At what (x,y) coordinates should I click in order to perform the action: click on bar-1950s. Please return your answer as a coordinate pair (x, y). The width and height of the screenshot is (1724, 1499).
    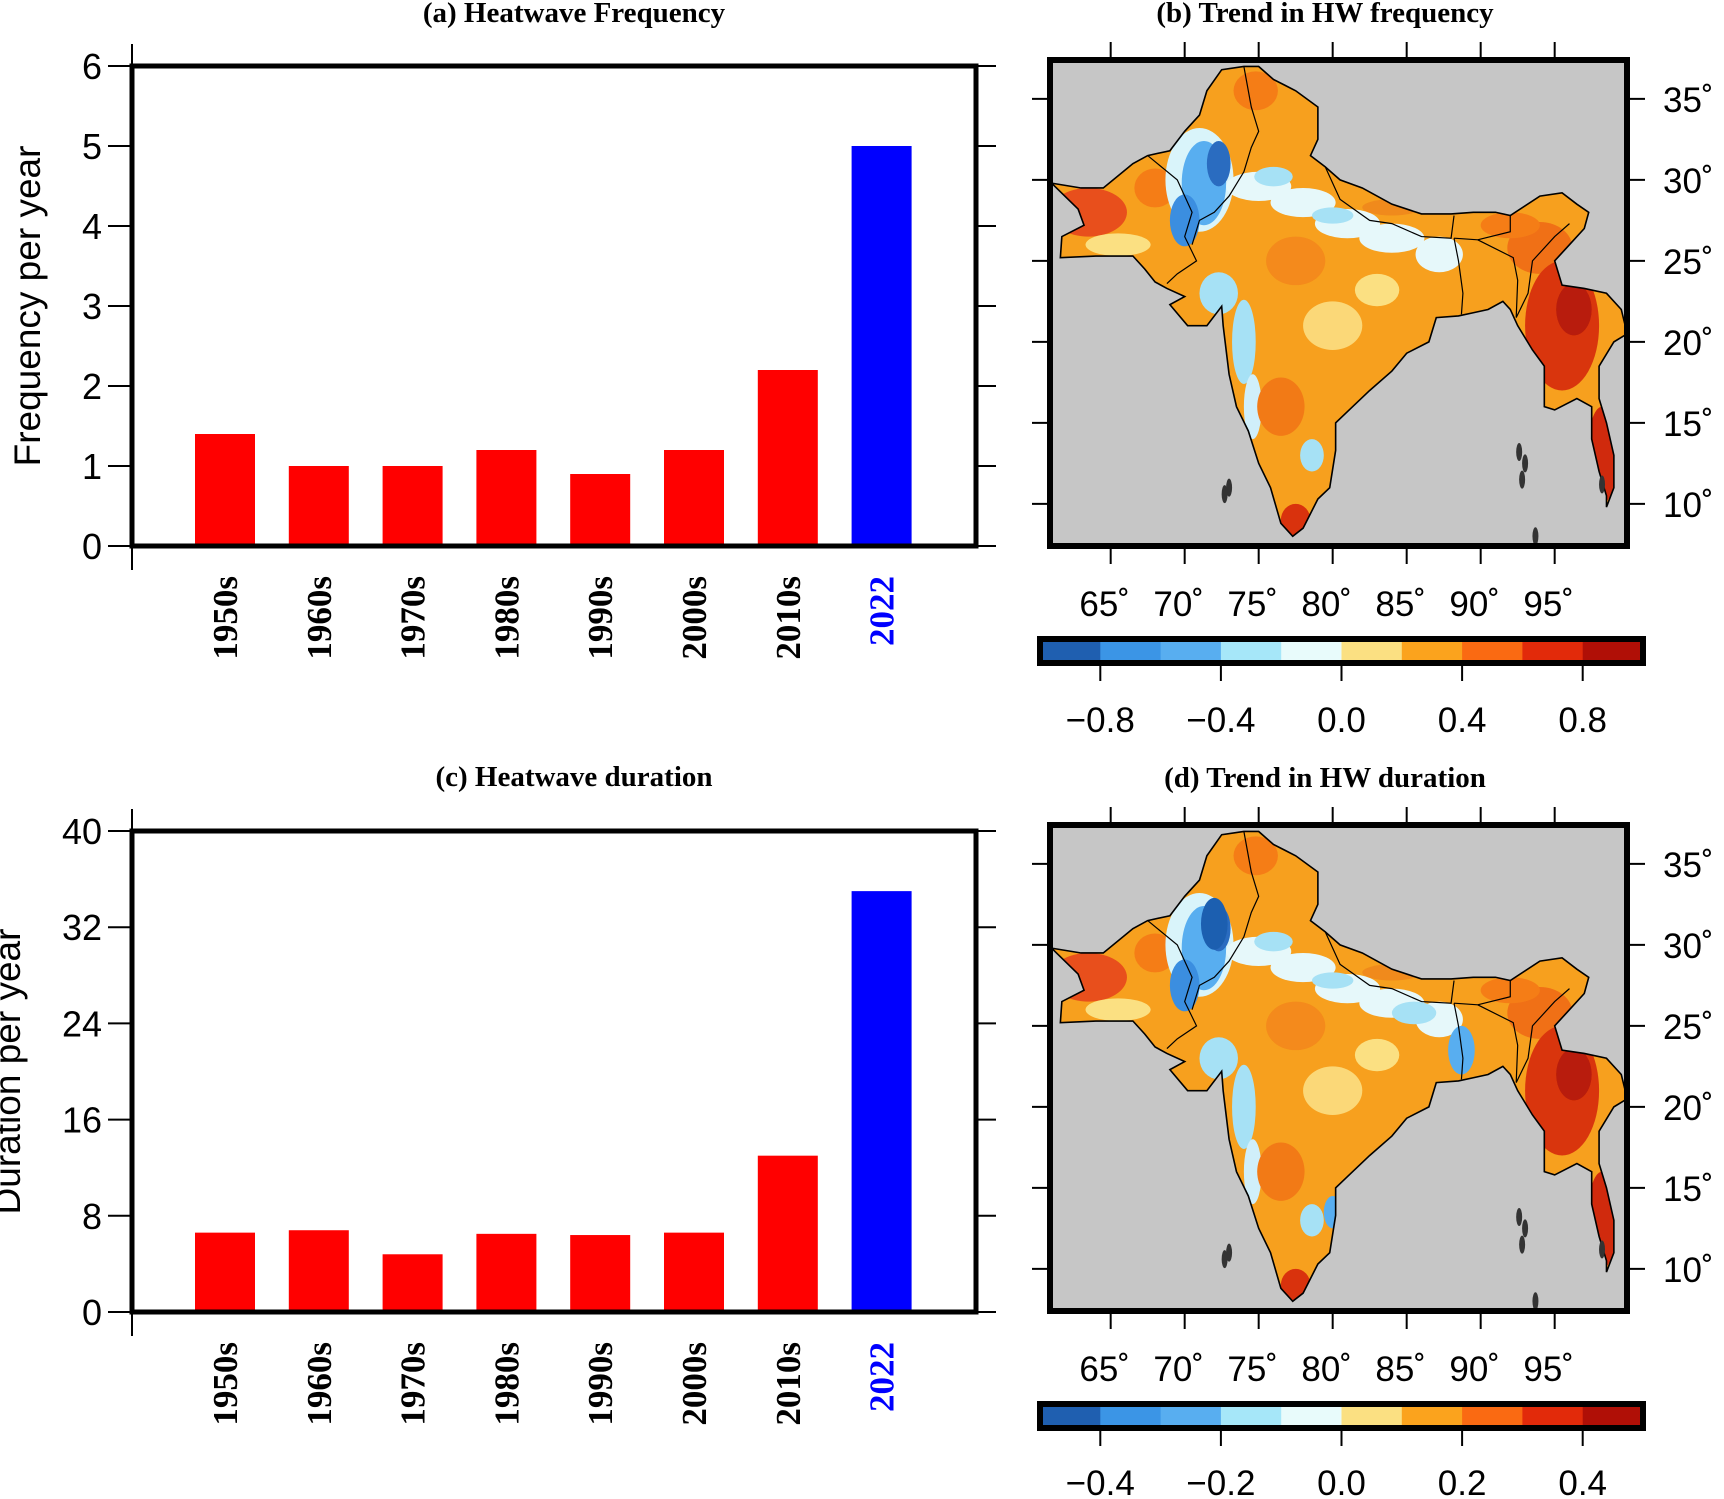
    Looking at the image, I should click on (225, 490).